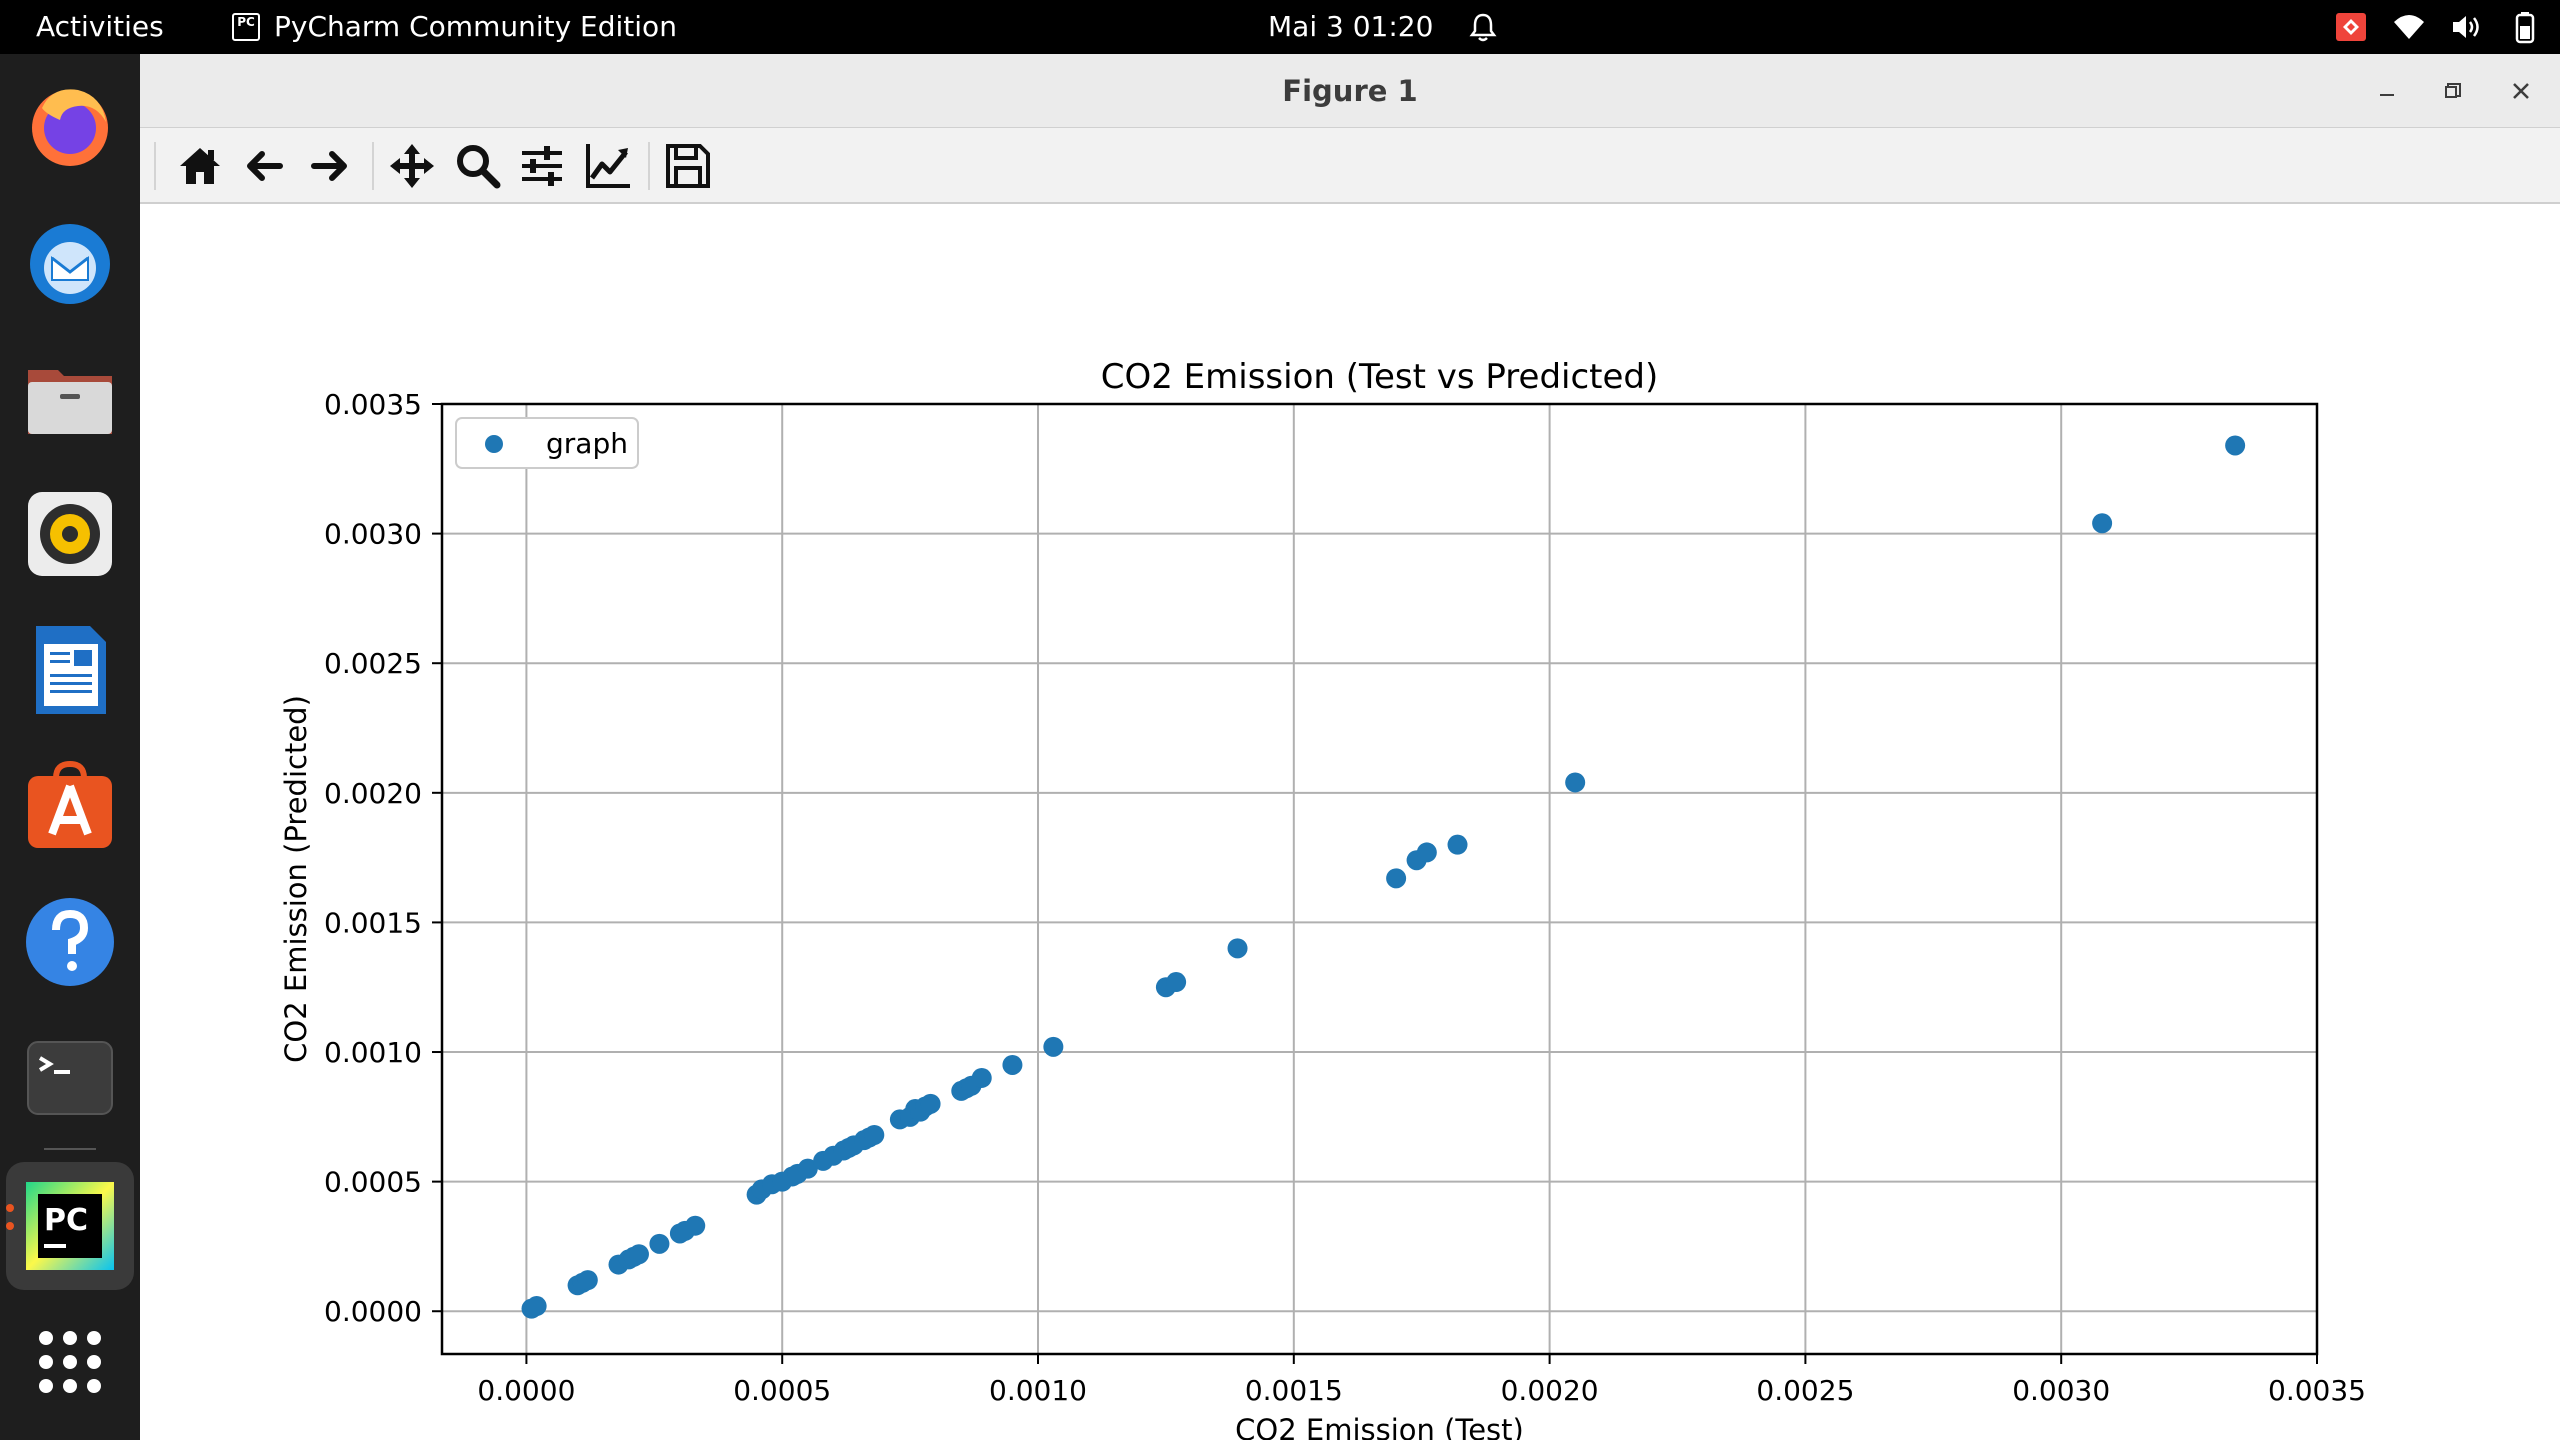  Describe the element at coordinates (1294, 1390) in the screenshot. I see `x-tick-label: 0.0015` at that location.